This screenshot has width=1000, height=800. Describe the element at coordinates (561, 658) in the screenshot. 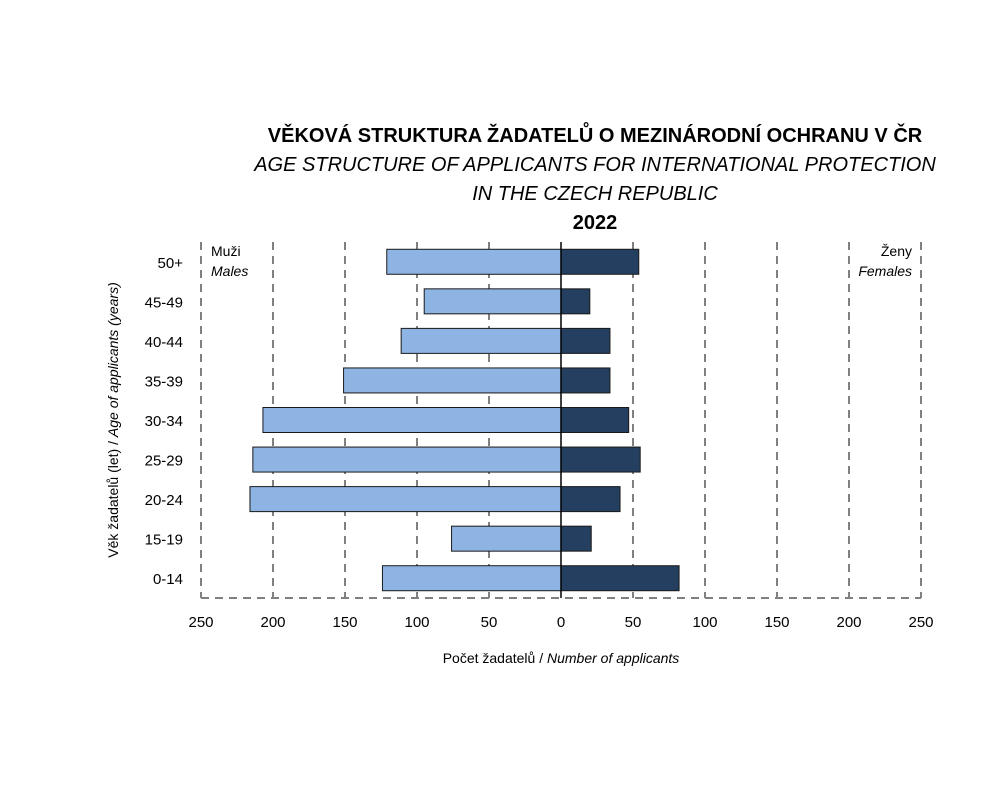

I see `x-axis-label: Počet žadatelů / Number of applicants` at that location.